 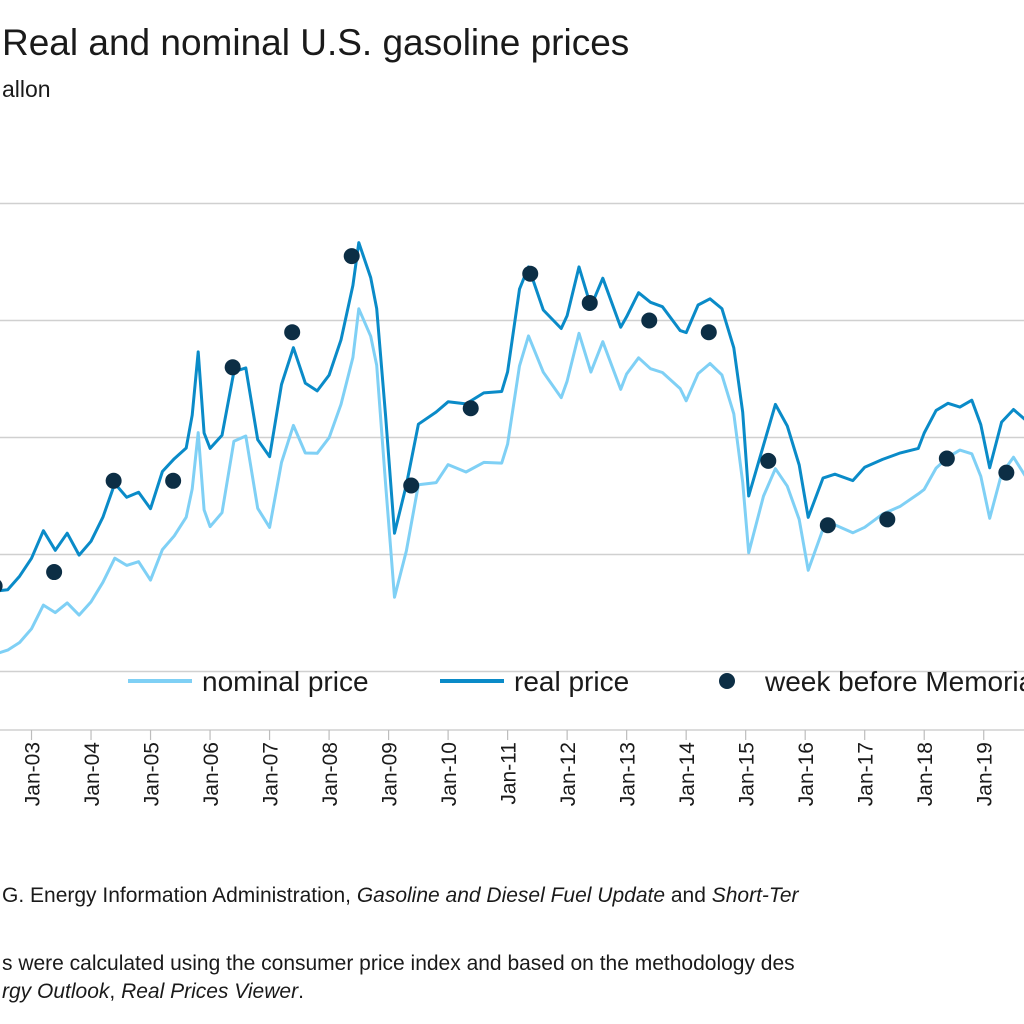 What do you see at coordinates (390, 774) in the screenshot?
I see `x-tick-label: Jan-09` at bounding box center [390, 774].